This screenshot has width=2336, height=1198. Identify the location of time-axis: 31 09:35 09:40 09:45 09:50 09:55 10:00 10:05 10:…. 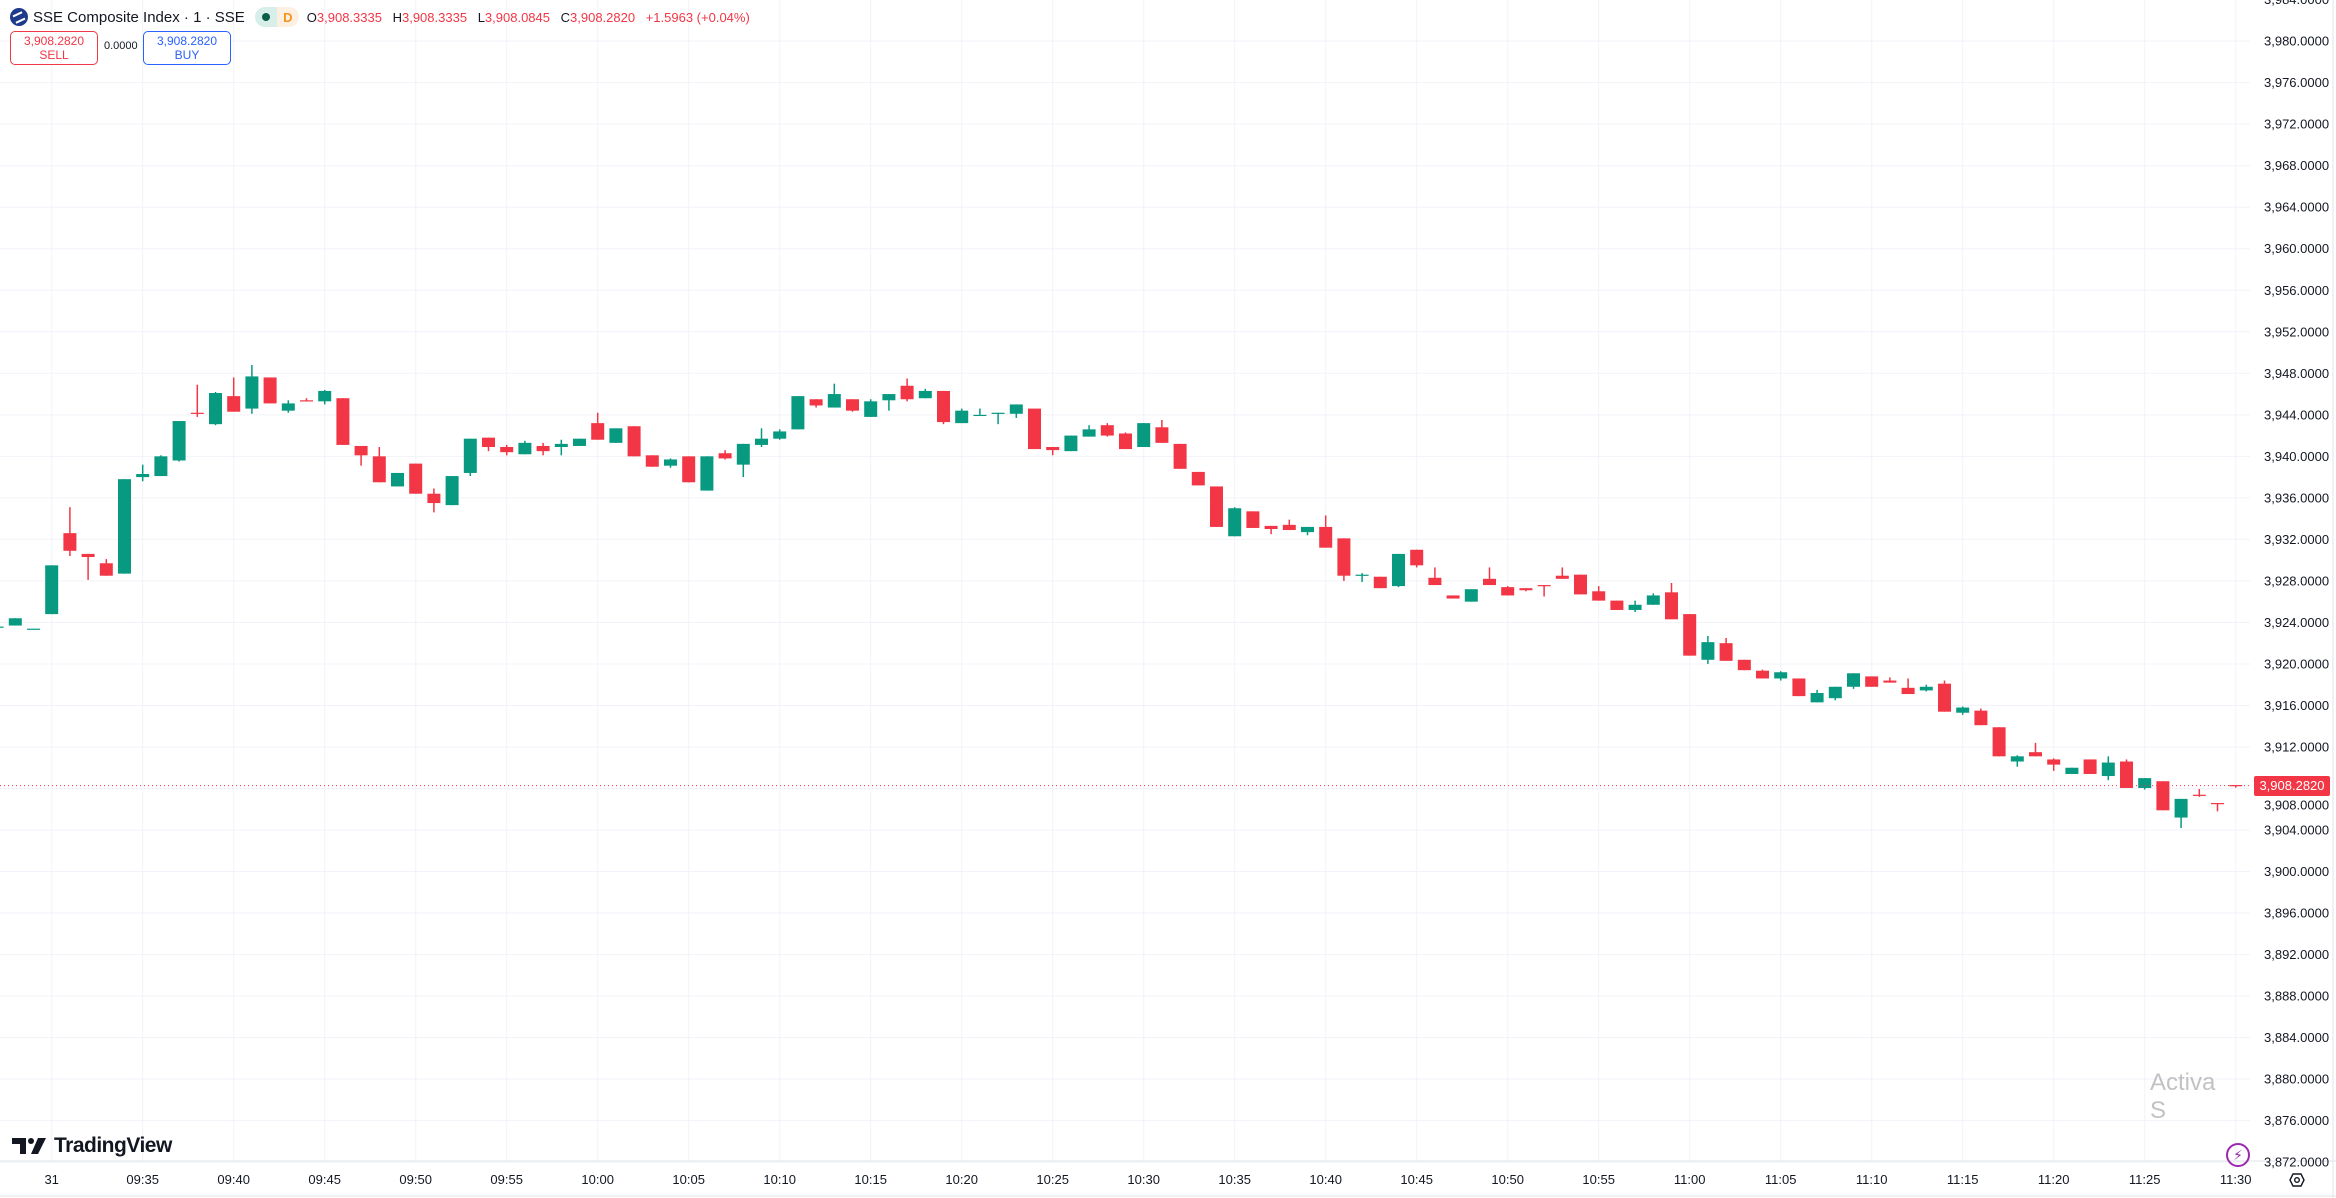
(1147, 1179).